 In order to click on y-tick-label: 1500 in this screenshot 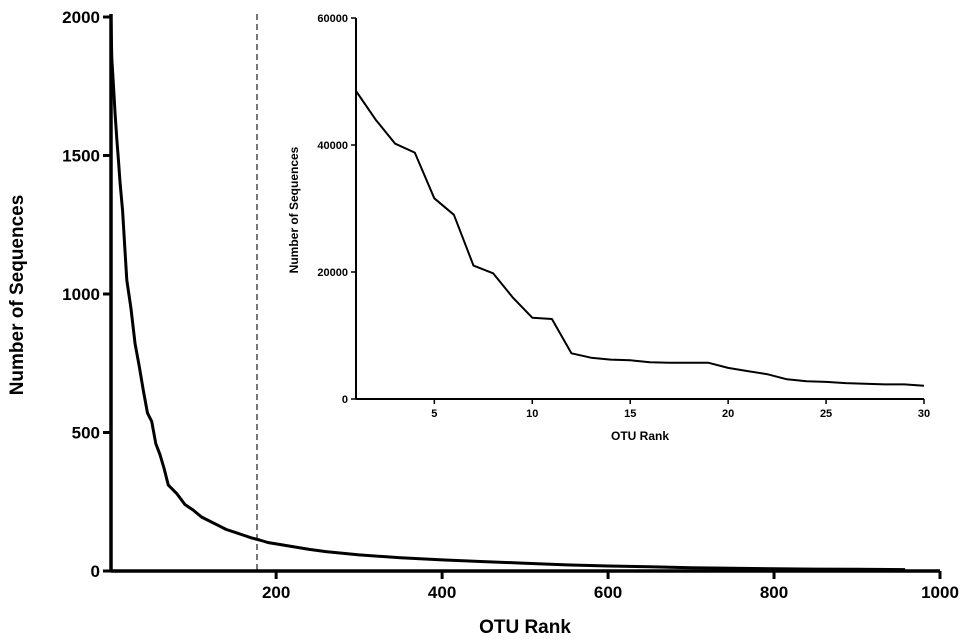, I will do `click(81, 155)`.